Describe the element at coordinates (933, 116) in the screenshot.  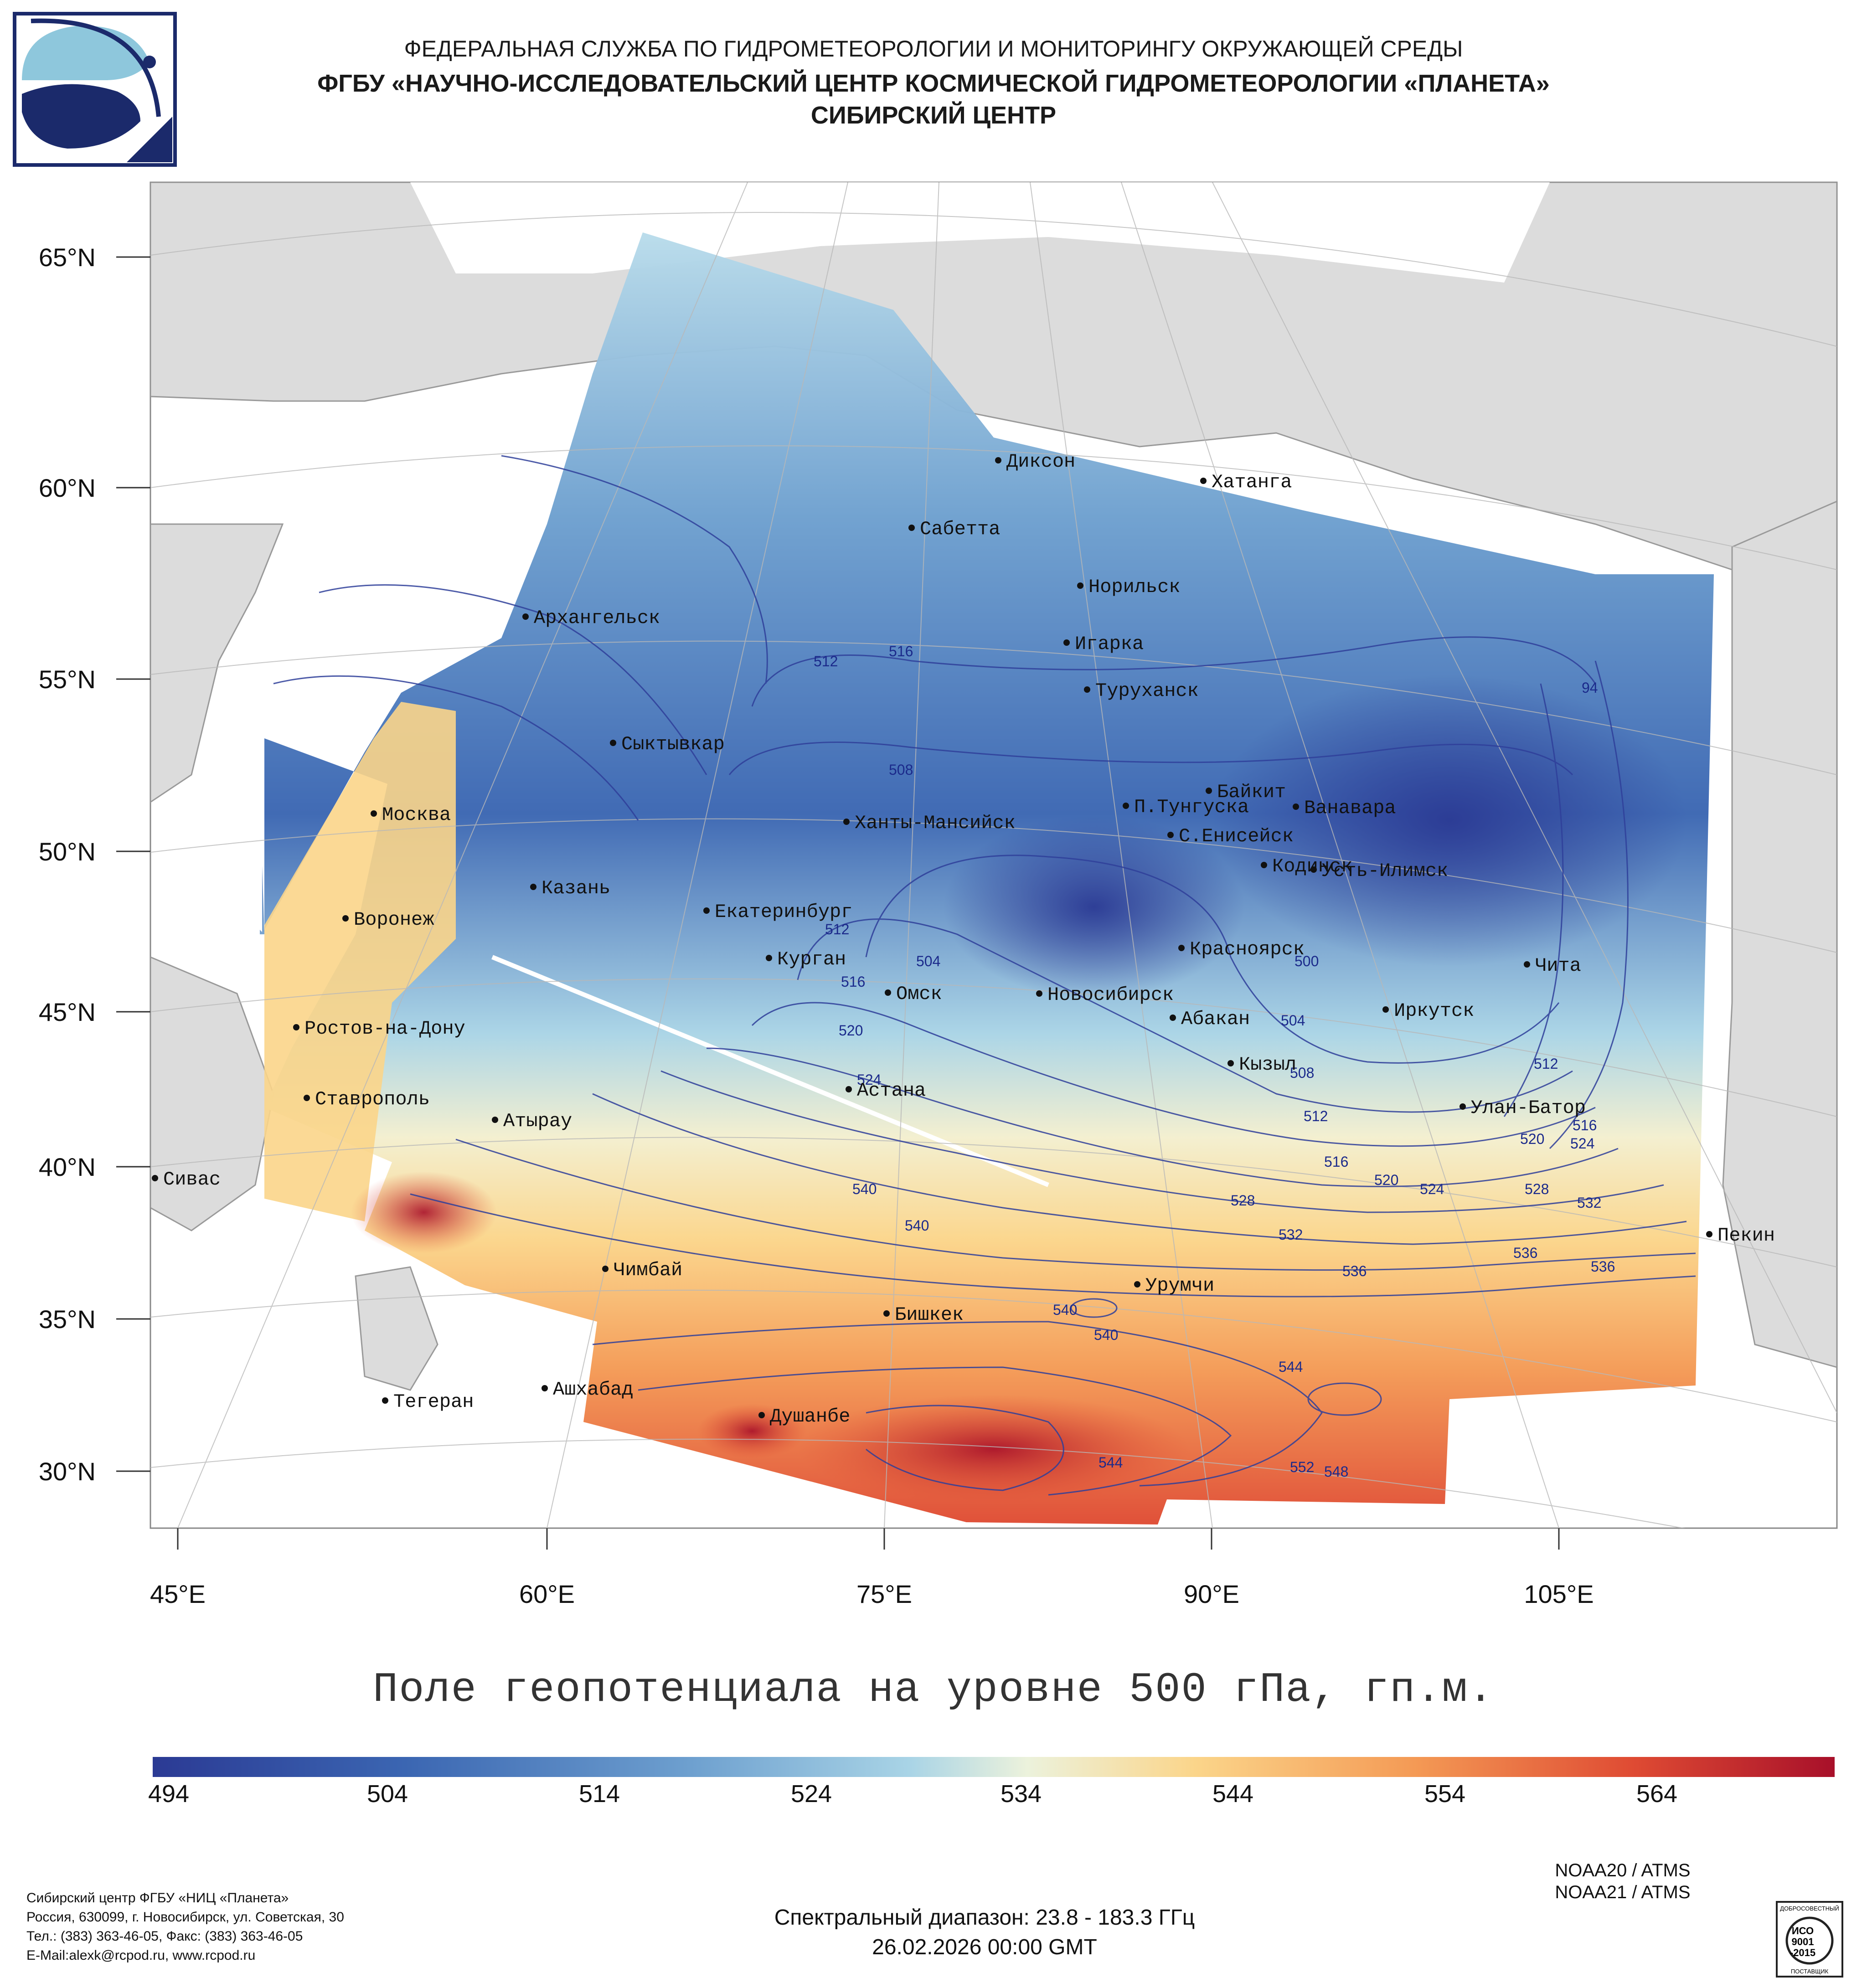
I see `header-center: СИБИРСКИЙ ЦЕНТР` at that location.